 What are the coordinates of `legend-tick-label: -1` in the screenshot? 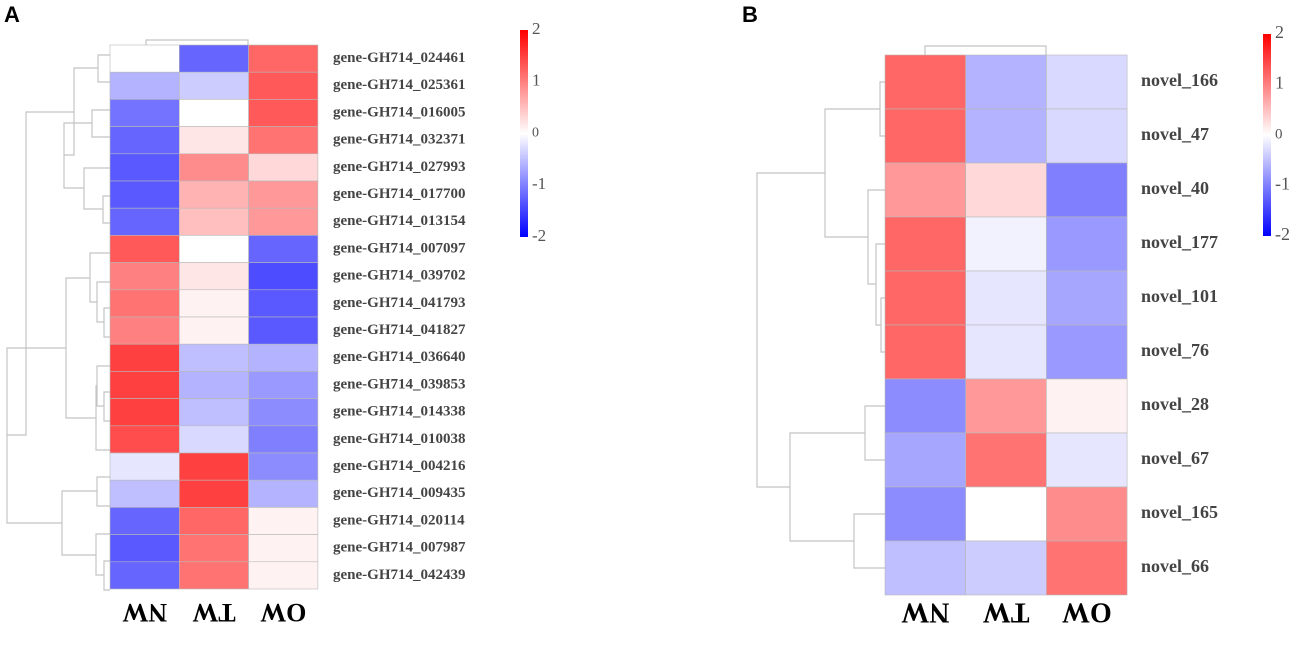 It's located at (1282, 184).